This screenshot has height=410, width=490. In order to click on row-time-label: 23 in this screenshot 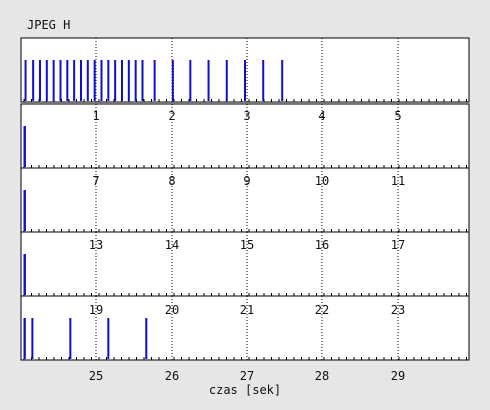, I will do `click(398, 310)`.